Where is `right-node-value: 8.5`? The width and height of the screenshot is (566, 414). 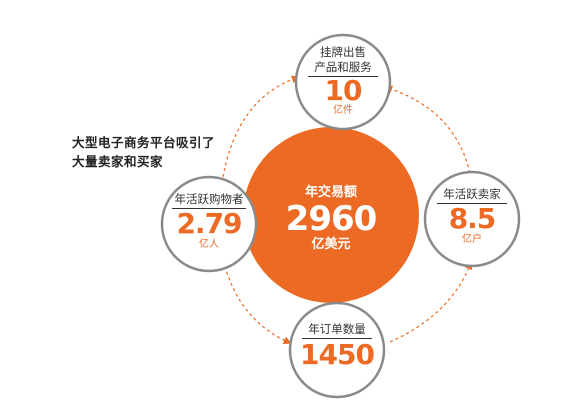 right-node-value: 8.5 is located at coordinates (472, 218).